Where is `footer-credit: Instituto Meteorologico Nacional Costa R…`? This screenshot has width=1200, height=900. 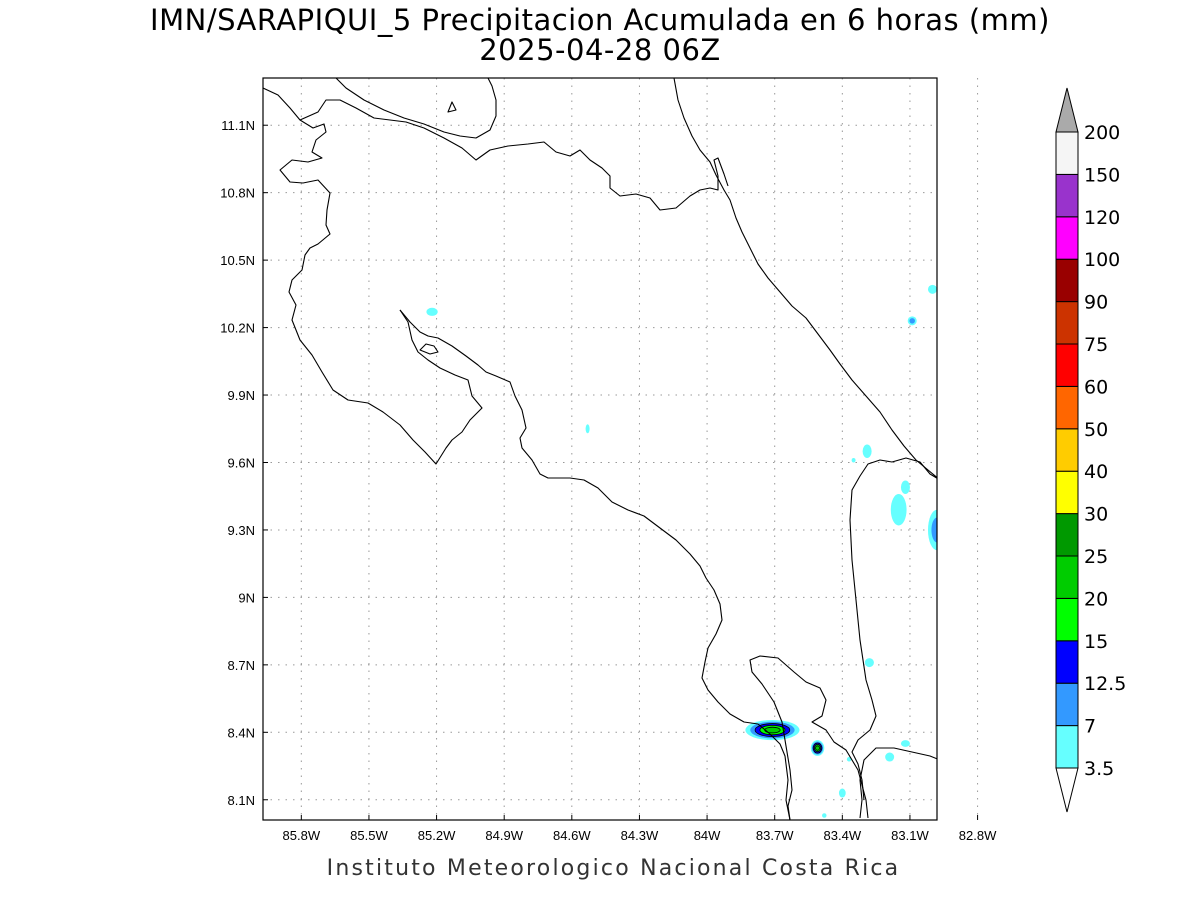
footer-credit: Instituto Meteorologico Nacional Costa R… is located at coordinates (613, 868).